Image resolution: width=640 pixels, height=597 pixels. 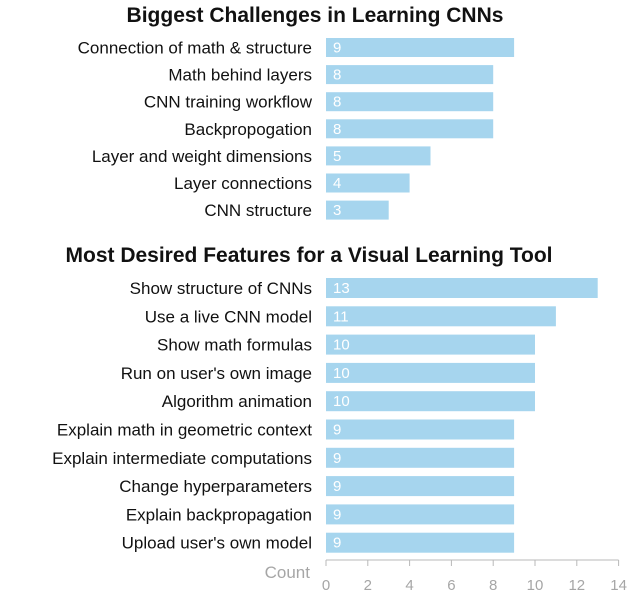 I want to click on chart-1-value-label: 5, so click(x=337, y=156).